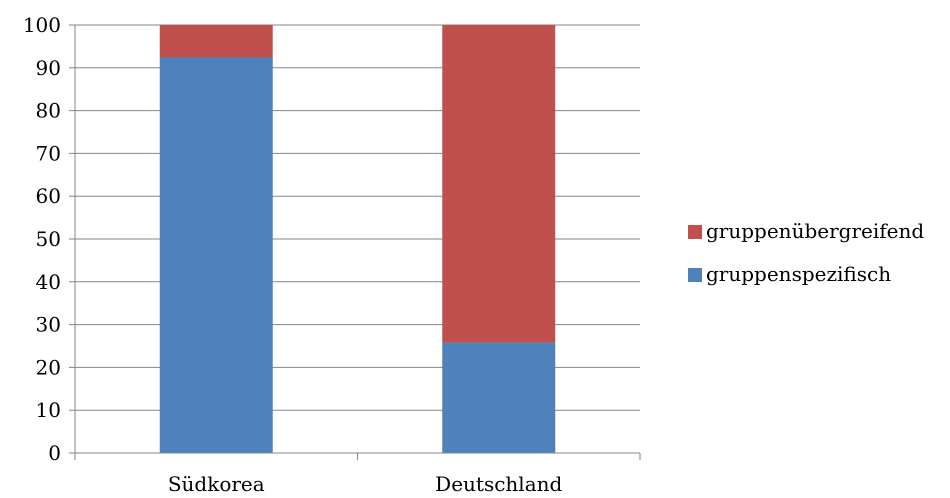  Describe the element at coordinates (48, 410) in the screenshot. I see `y-tick-label: 10` at that location.